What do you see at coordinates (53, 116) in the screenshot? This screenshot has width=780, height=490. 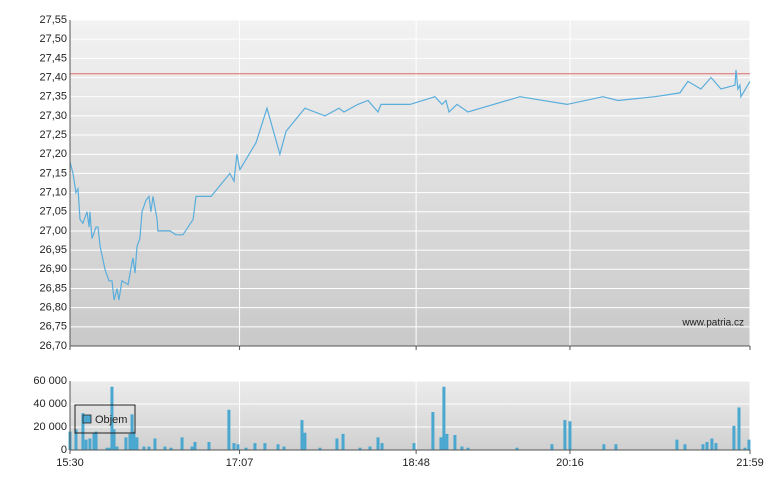 I see `y-tick-label: 27,30` at bounding box center [53, 116].